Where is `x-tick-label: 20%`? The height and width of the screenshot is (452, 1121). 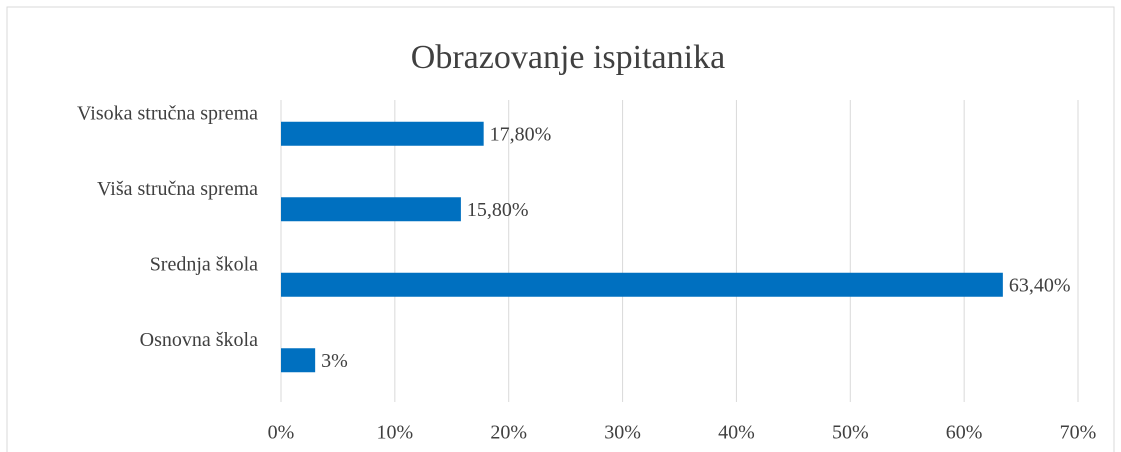
x-tick-label: 20% is located at coordinates (508, 433).